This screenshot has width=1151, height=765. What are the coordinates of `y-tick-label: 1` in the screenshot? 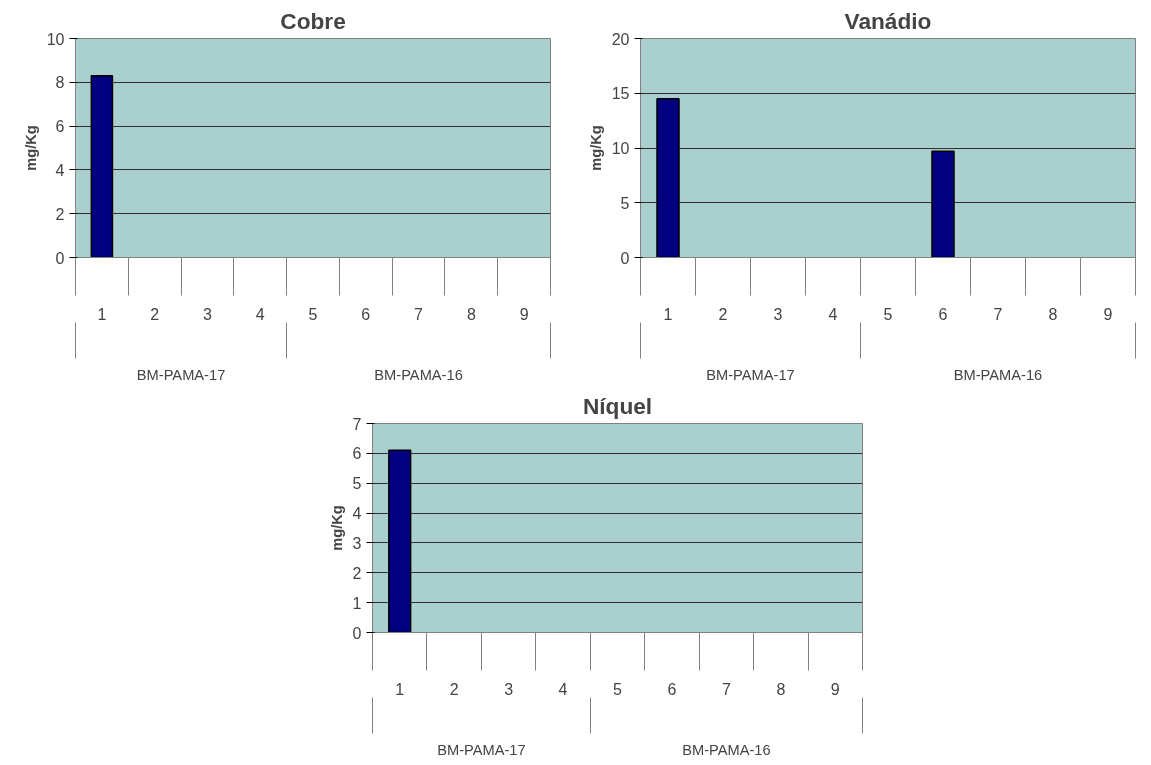 It's located at (357, 603).